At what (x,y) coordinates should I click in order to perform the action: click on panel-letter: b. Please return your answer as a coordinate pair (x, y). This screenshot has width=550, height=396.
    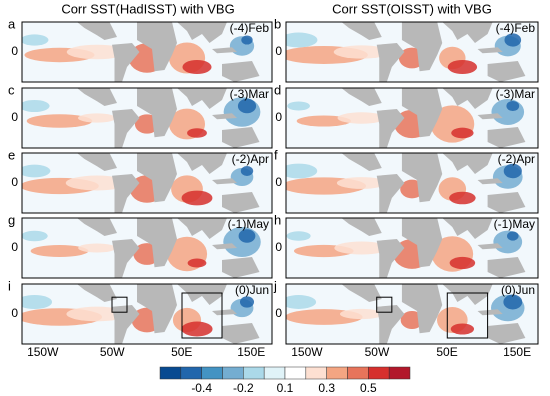
    Looking at the image, I should click on (277, 23).